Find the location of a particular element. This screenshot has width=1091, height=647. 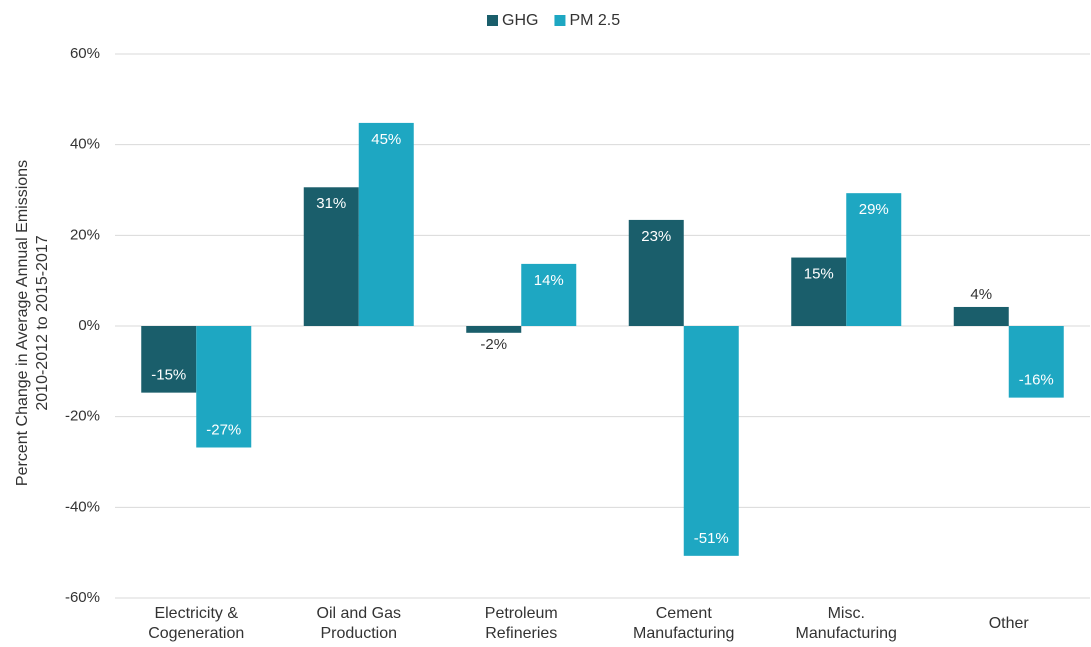

data-label: 14% is located at coordinates (549, 280).